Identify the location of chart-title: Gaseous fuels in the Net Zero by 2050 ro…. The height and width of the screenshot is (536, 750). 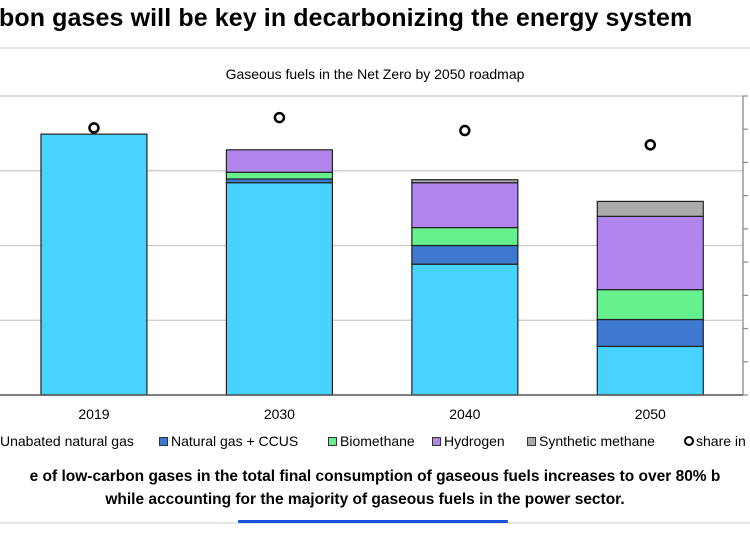
(375, 74).